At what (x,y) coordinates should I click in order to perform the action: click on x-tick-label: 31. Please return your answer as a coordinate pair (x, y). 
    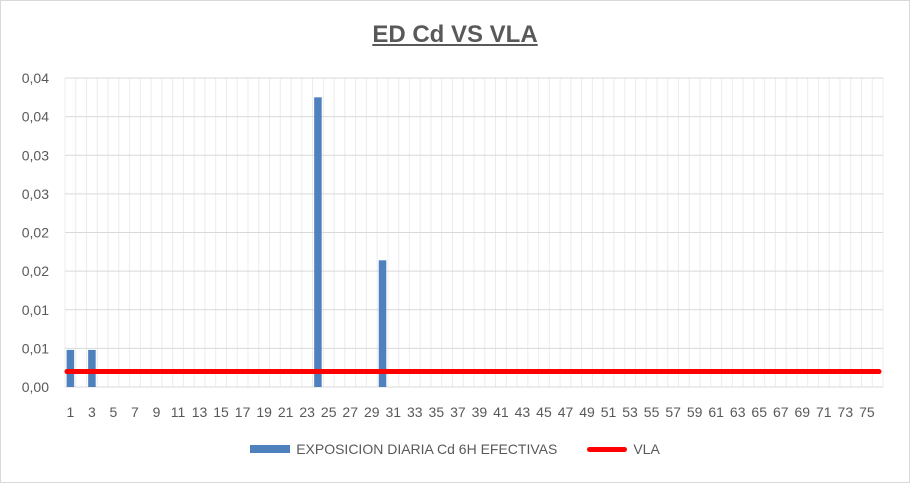
    Looking at the image, I should click on (393, 412).